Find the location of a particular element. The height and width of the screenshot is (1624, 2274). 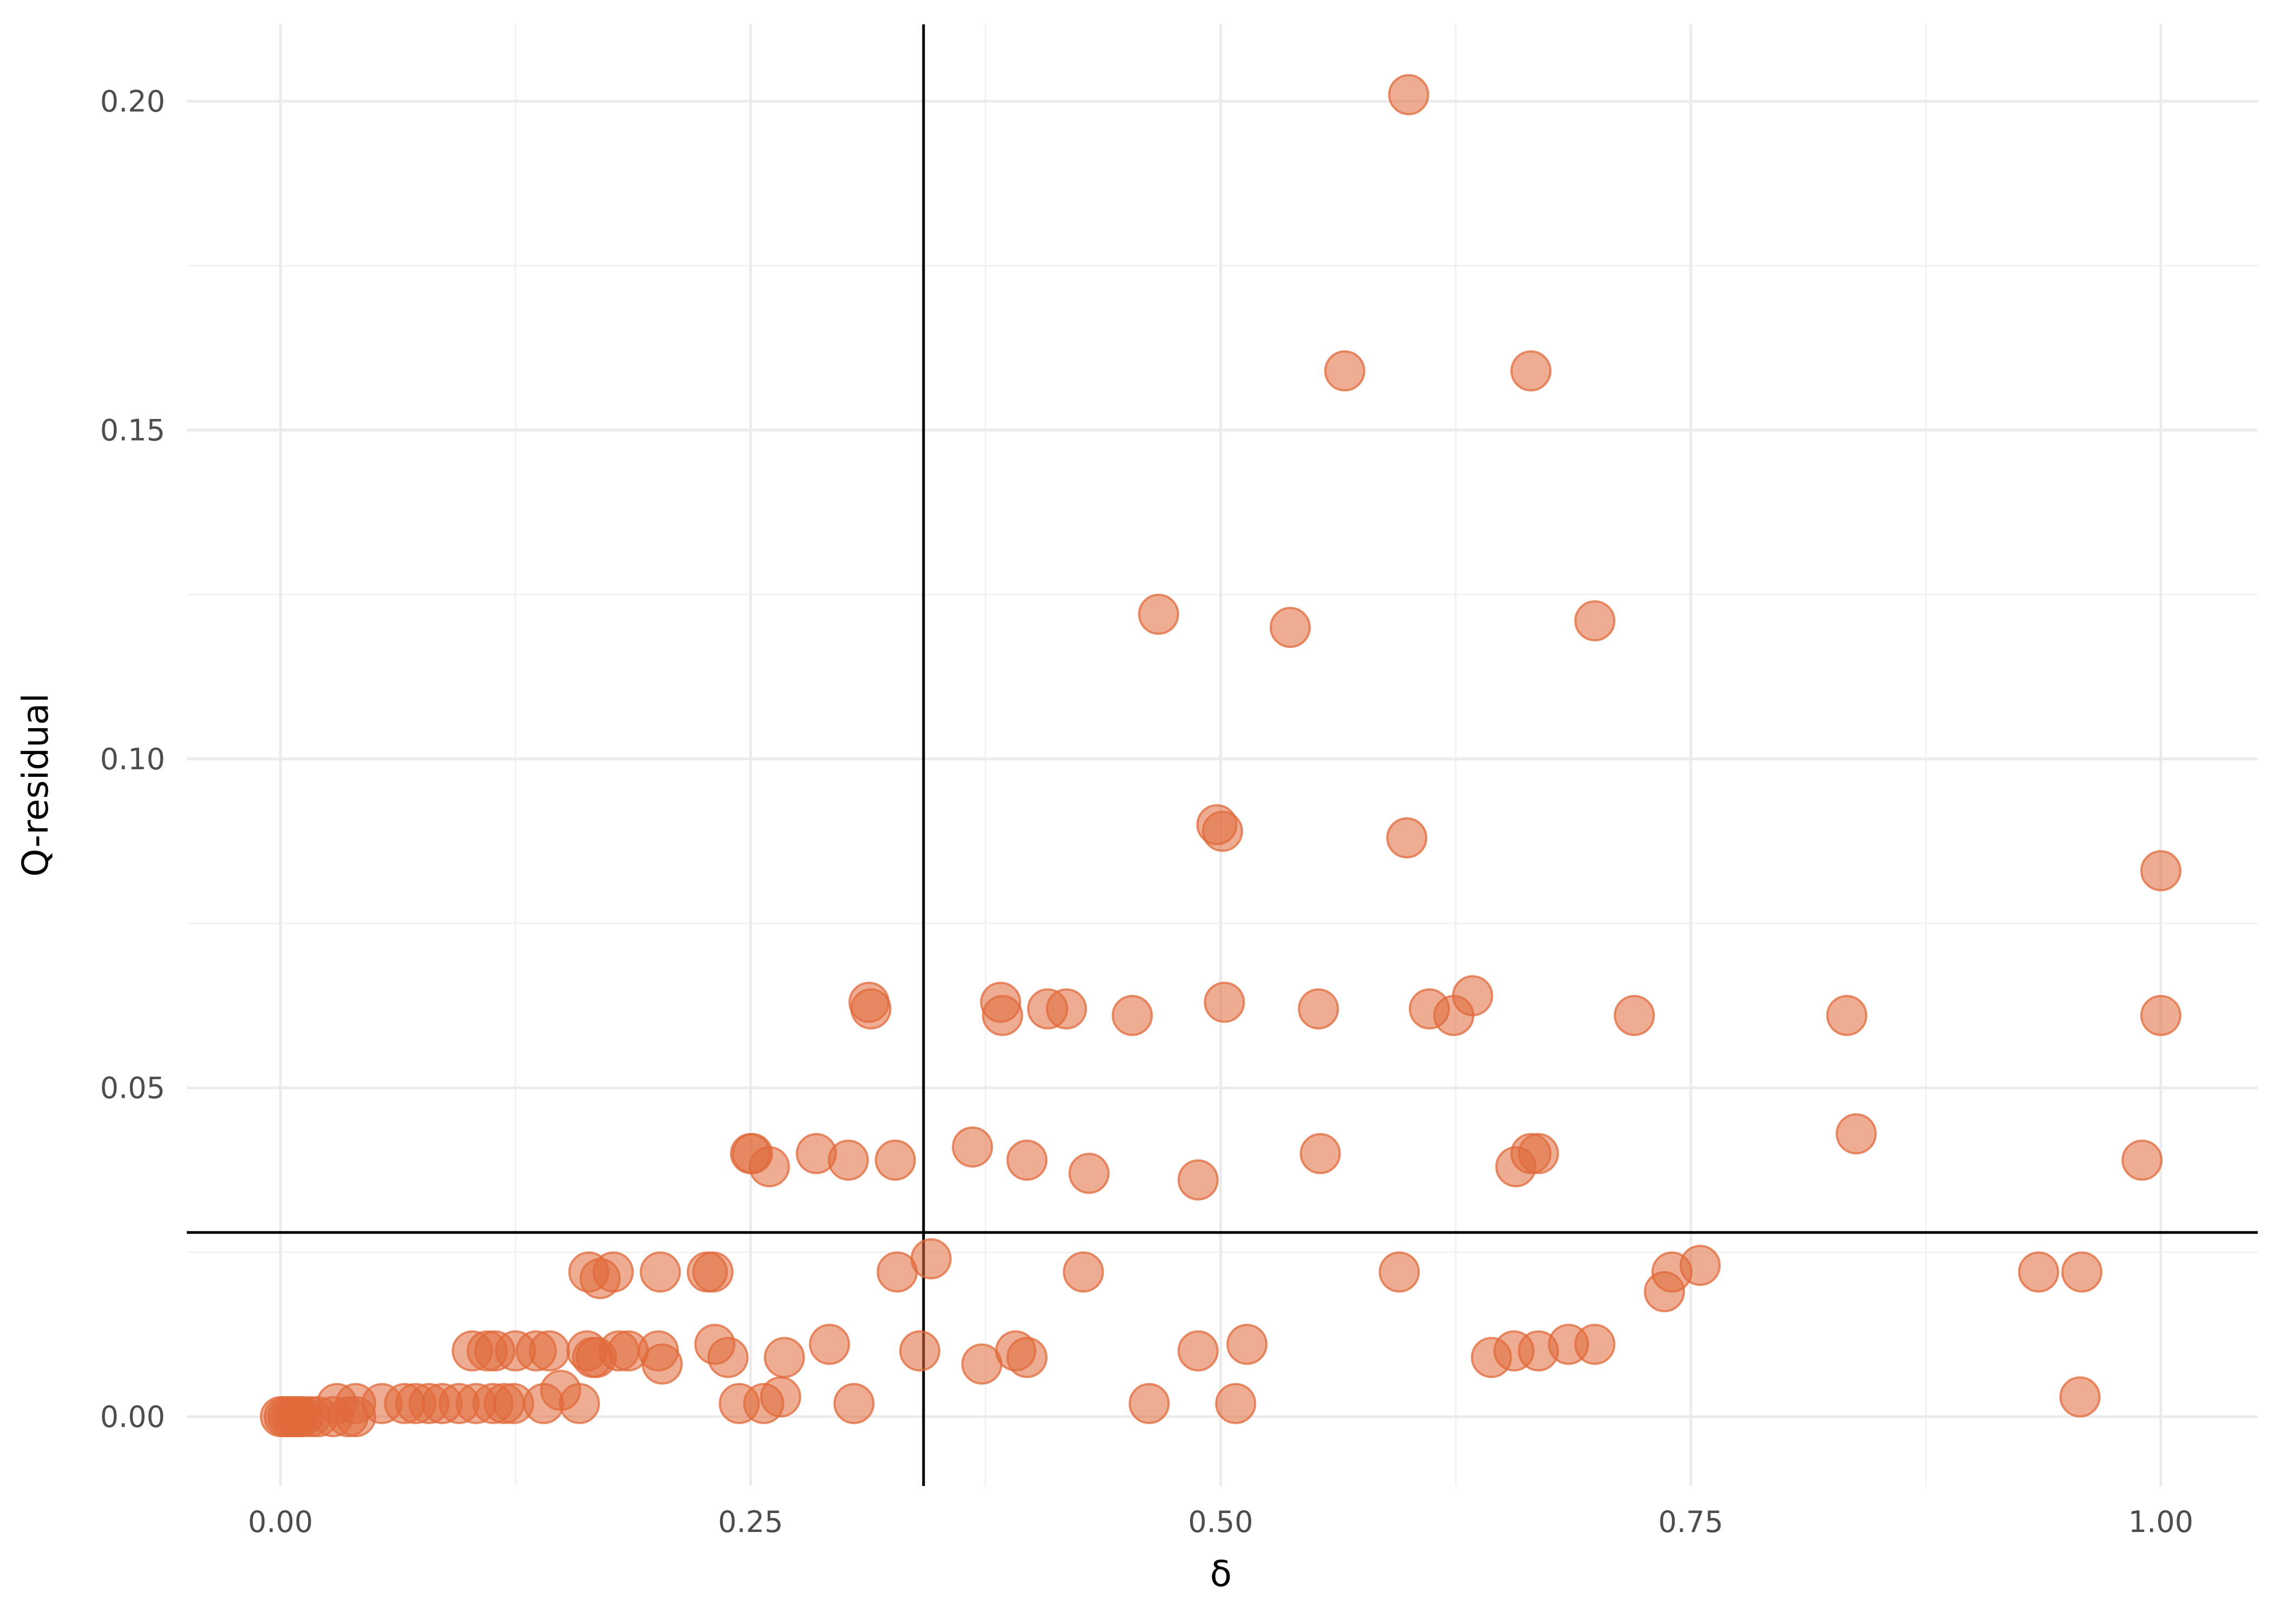

y-tick-label: 0.15 is located at coordinates (132, 431).